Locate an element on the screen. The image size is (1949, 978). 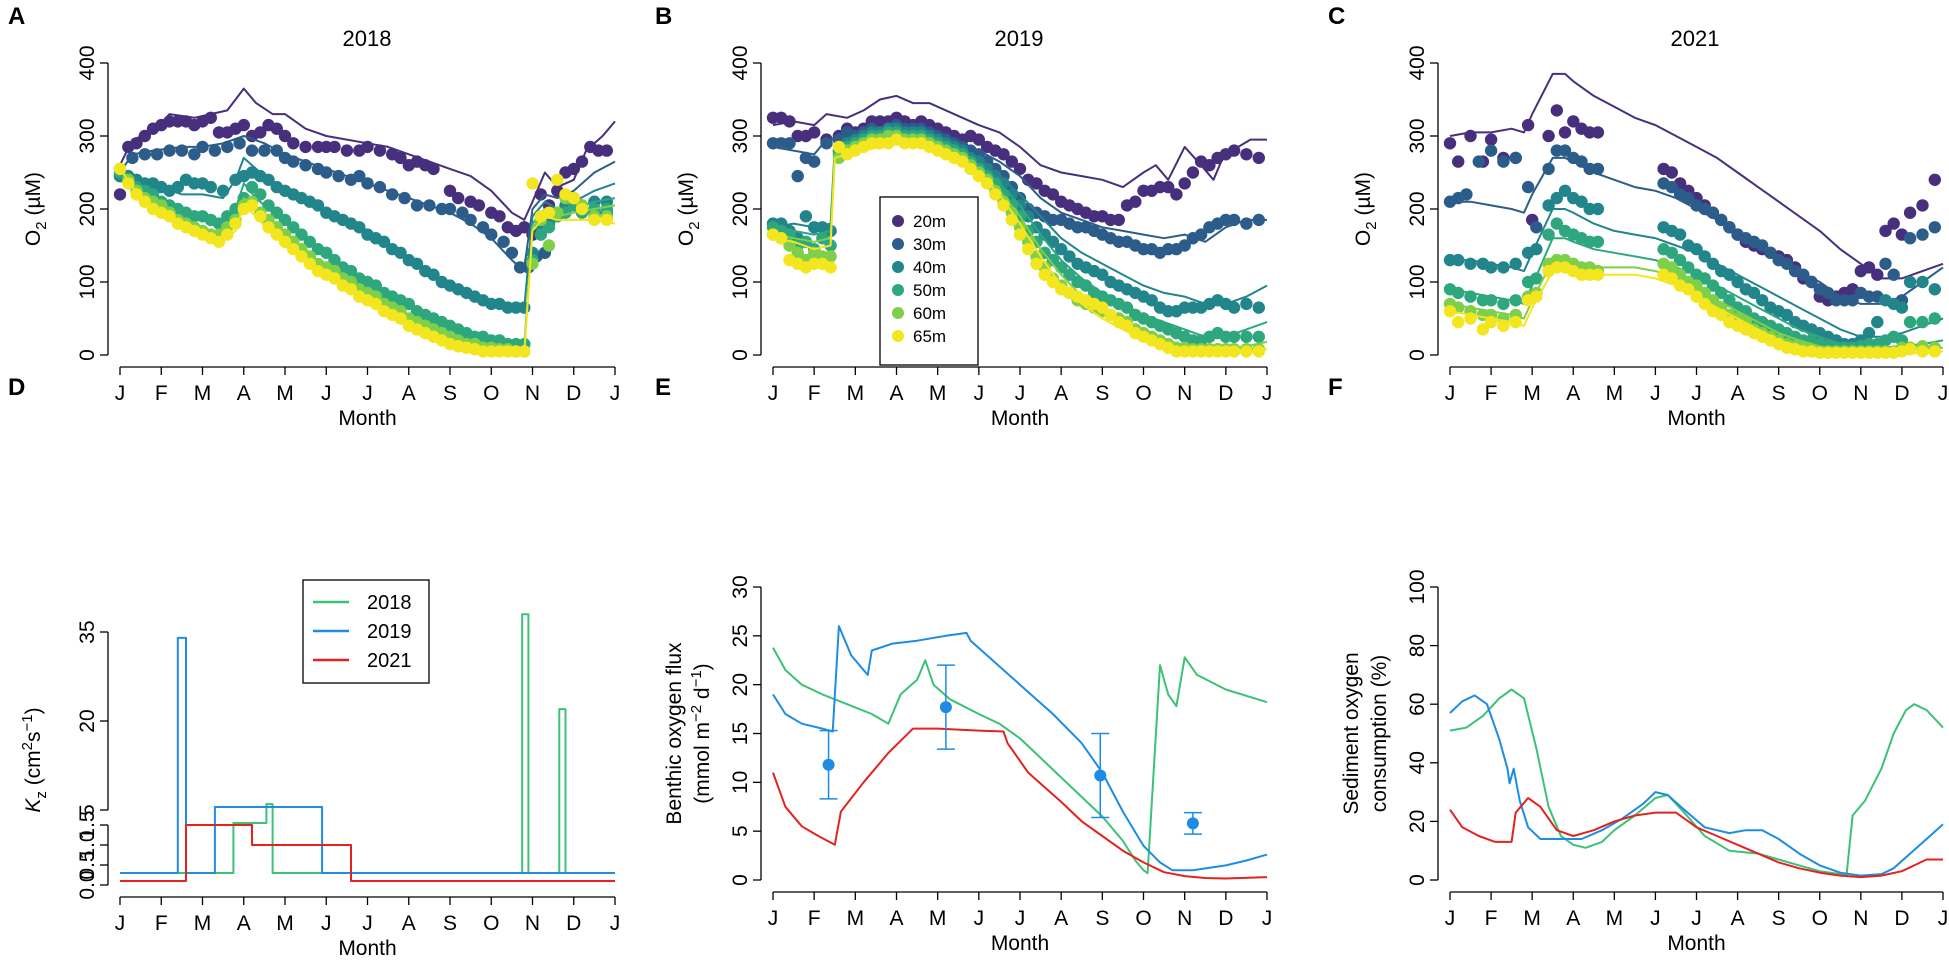
series-40m is located at coordinates (1693, 267).